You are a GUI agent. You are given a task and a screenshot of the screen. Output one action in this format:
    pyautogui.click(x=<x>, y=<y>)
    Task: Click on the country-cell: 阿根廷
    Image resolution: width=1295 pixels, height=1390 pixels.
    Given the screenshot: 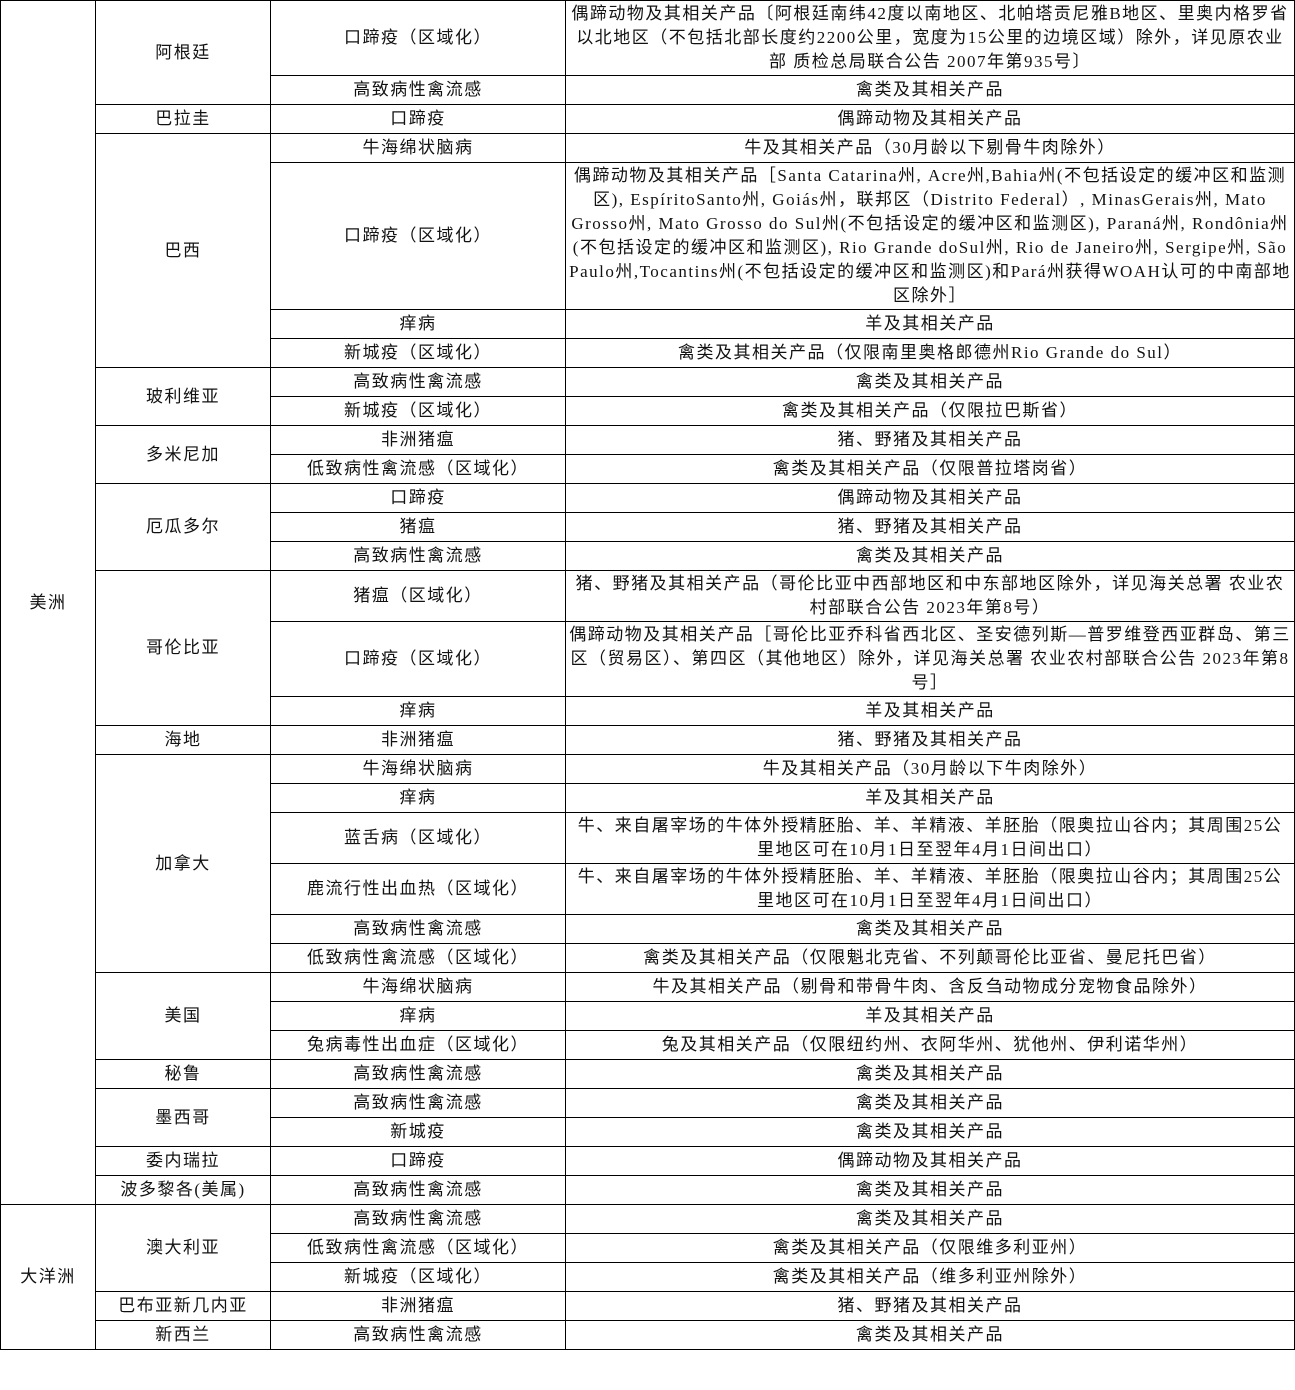 What is the action you would take?
    pyautogui.click(x=183, y=52)
    